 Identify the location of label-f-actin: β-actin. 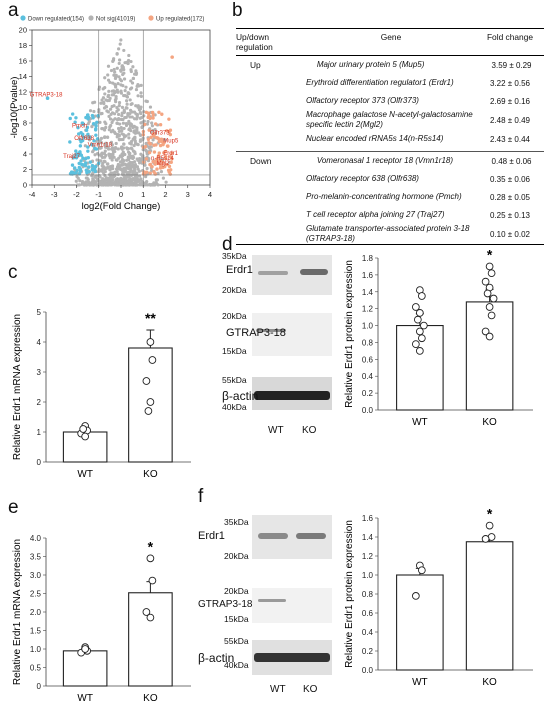
(216, 658).